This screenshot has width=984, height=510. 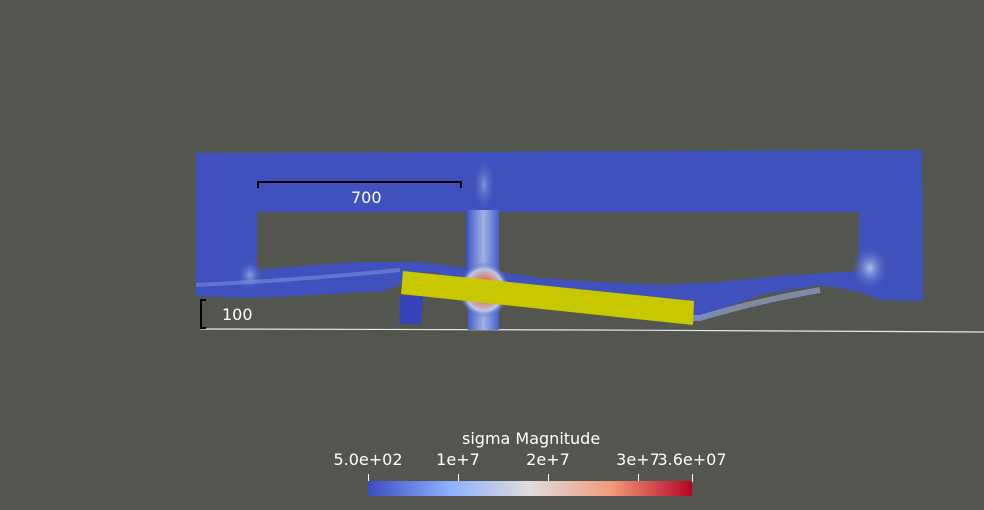 I want to click on colorbar-tick-label: 3e+7, so click(x=638, y=459).